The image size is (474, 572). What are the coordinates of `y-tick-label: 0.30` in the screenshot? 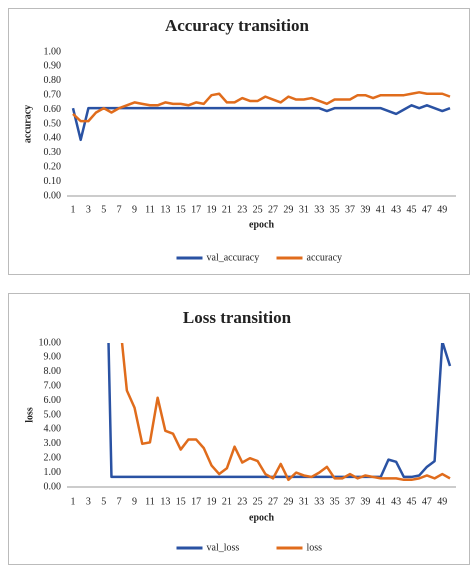 It's located at (53, 152).